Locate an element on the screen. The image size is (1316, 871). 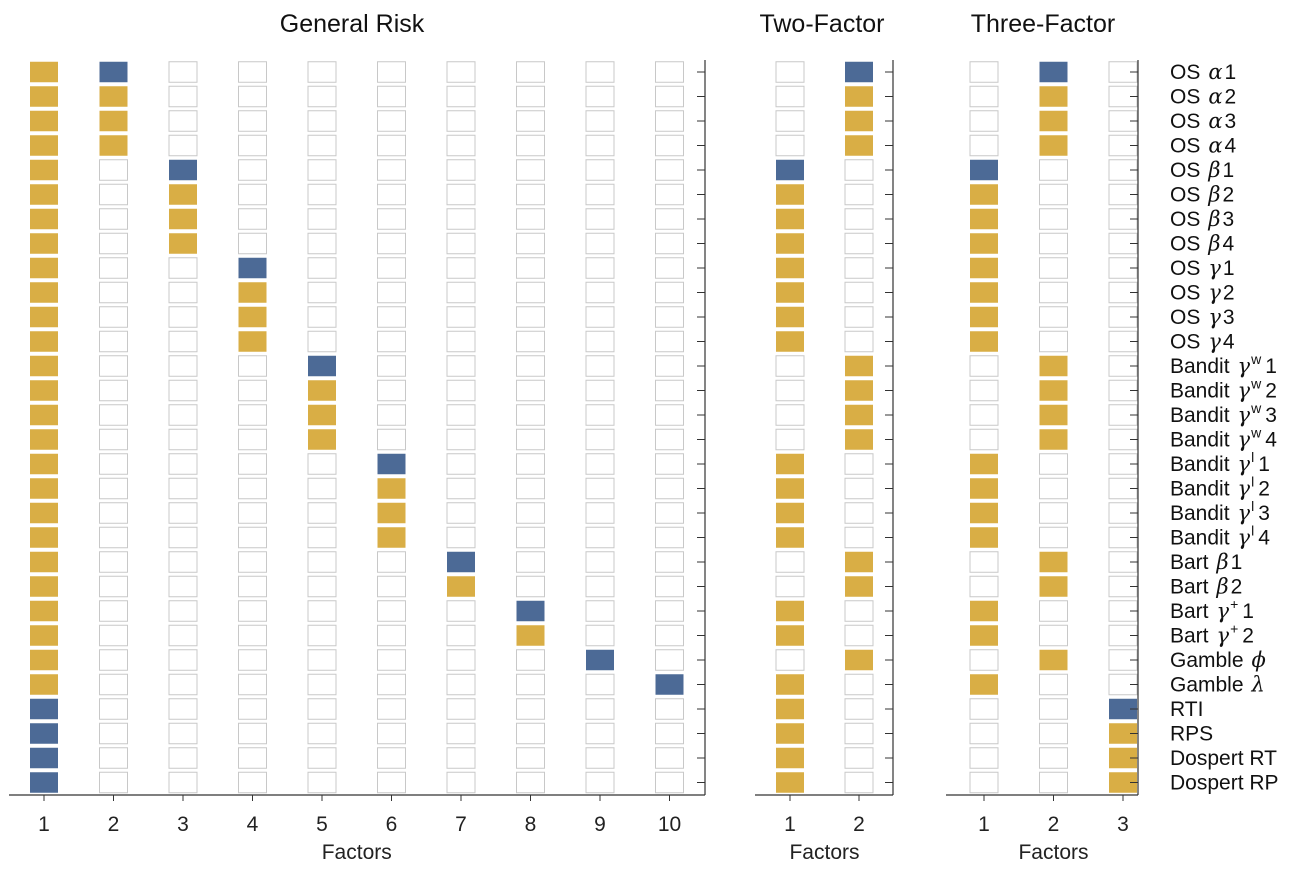
panel-title: General Risk is located at coordinates (352, 24).